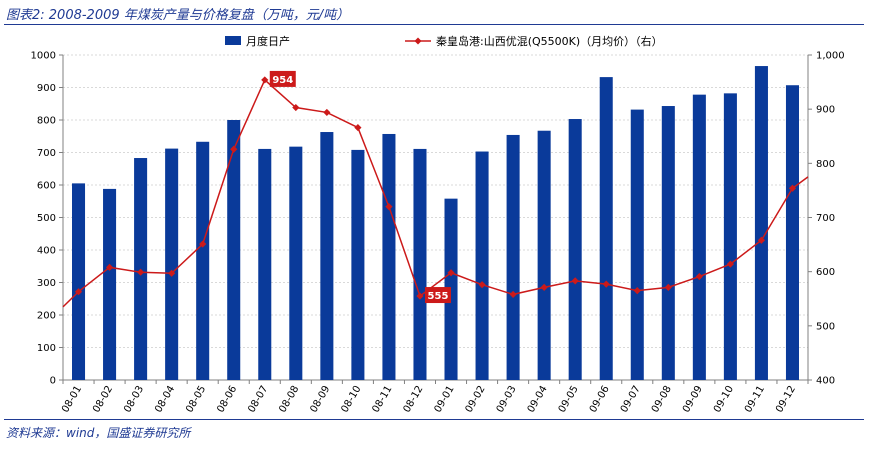 The height and width of the screenshot is (450, 870). Describe the element at coordinates (98, 433) in the screenshot. I see `source-note: 资料来源：wind，国盛证券研究所` at that location.